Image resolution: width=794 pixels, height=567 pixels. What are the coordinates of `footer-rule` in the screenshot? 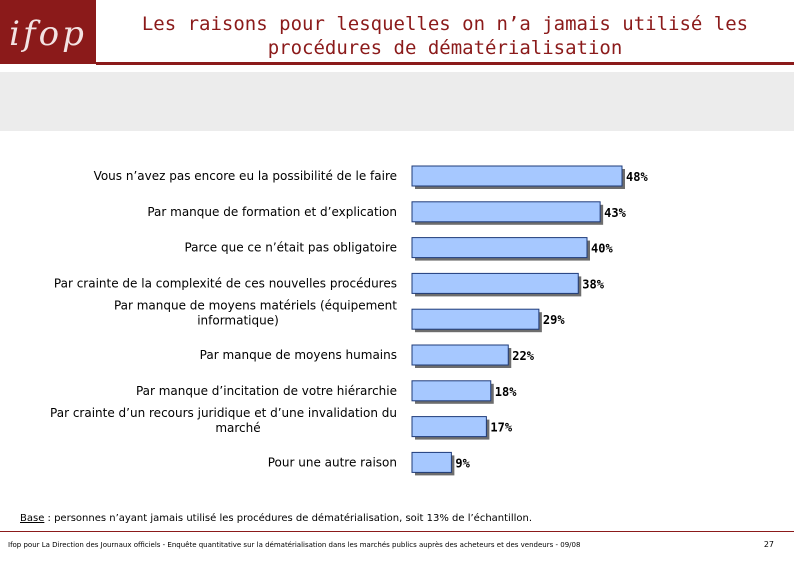 It's located at (397, 531).